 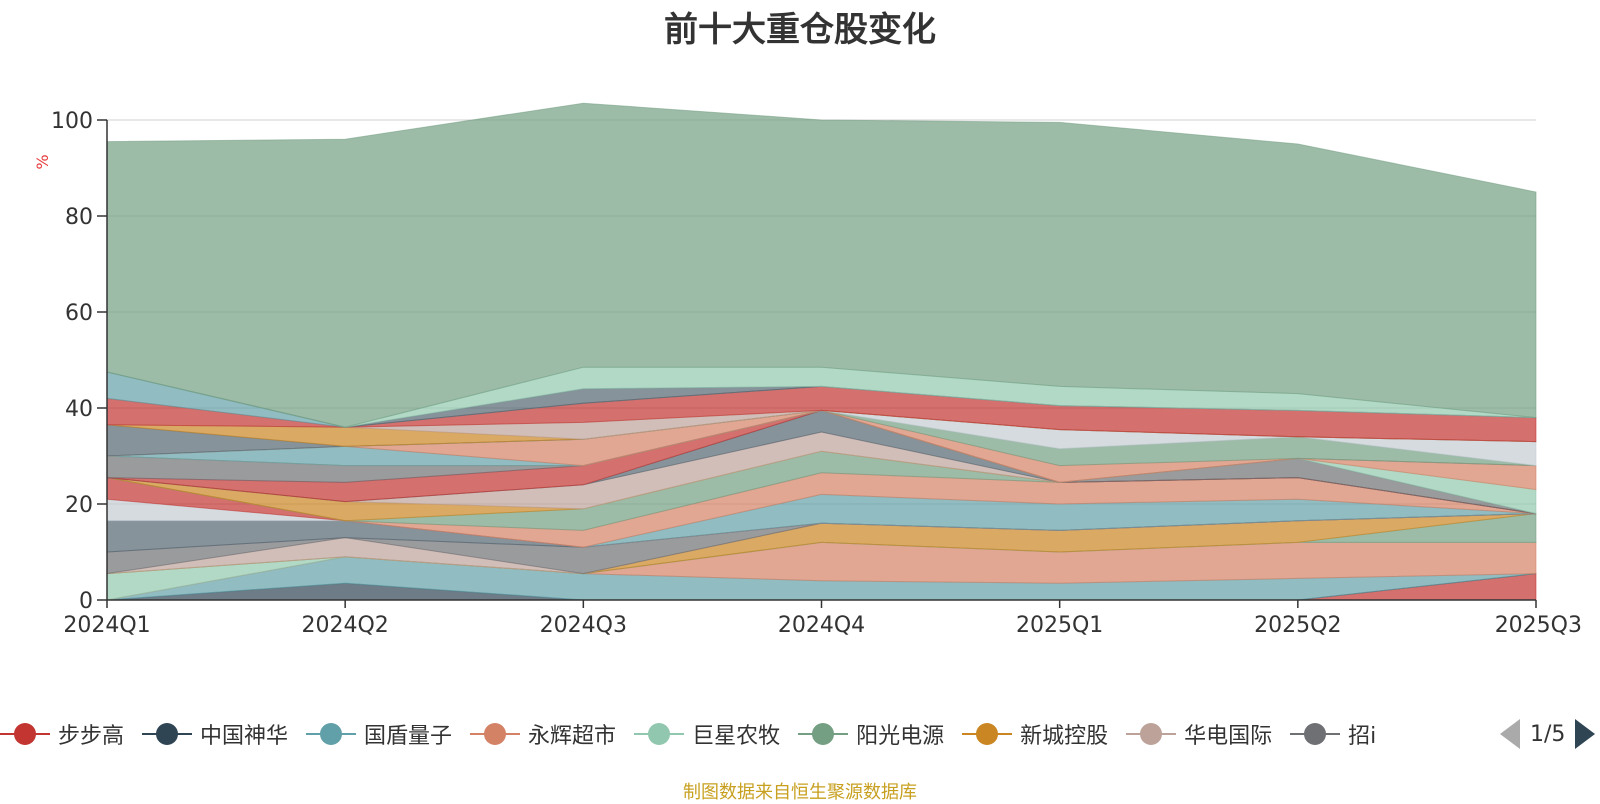 What do you see at coordinates (1510, 734) in the screenshot?
I see `legend-prev-page-icon` at bounding box center [1510, 734].